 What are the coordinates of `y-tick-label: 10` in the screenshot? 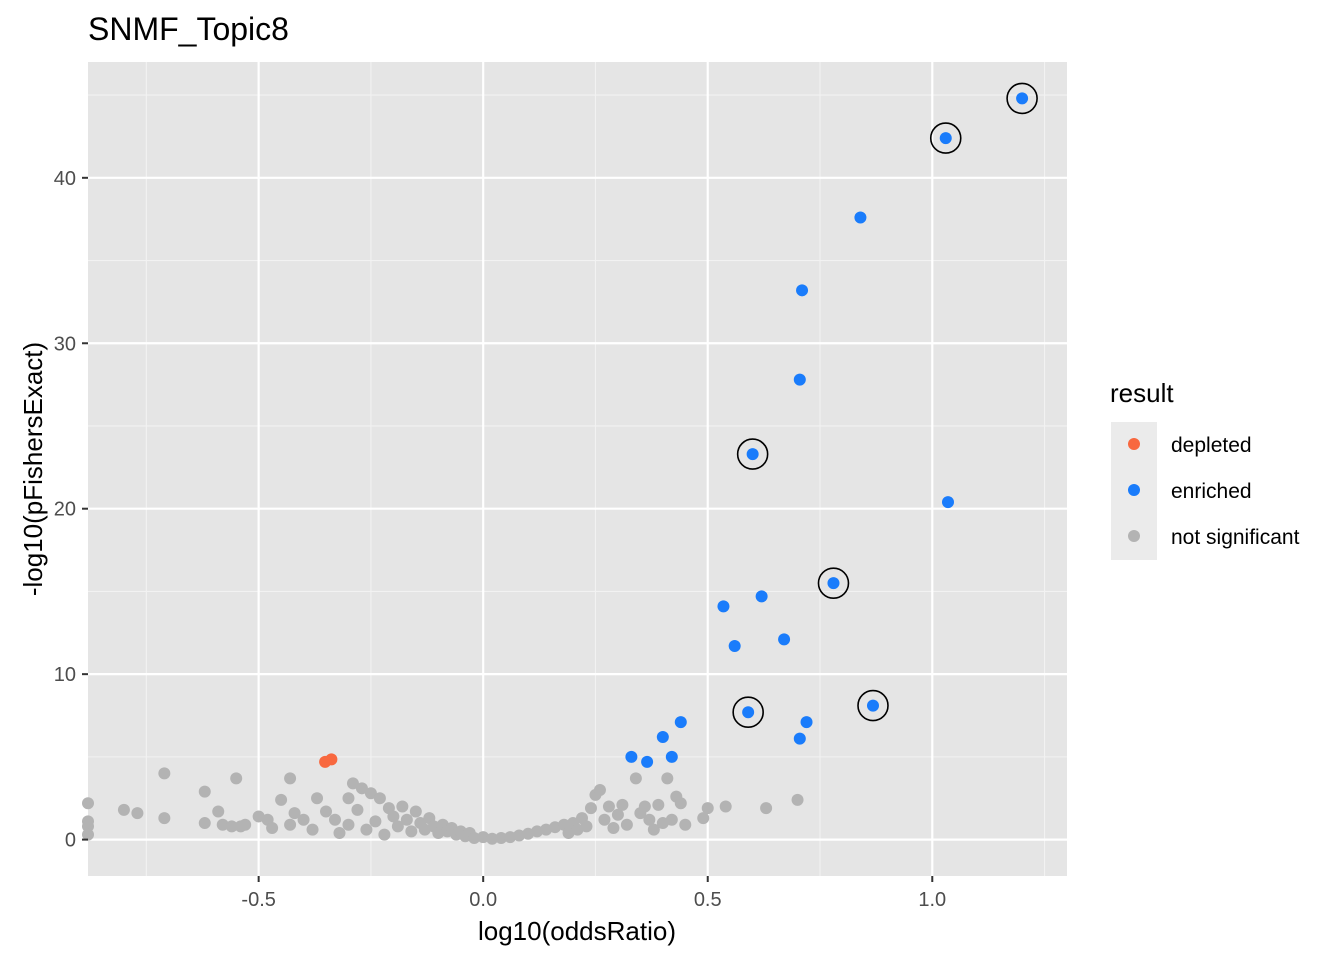 It's located at (65, 675).